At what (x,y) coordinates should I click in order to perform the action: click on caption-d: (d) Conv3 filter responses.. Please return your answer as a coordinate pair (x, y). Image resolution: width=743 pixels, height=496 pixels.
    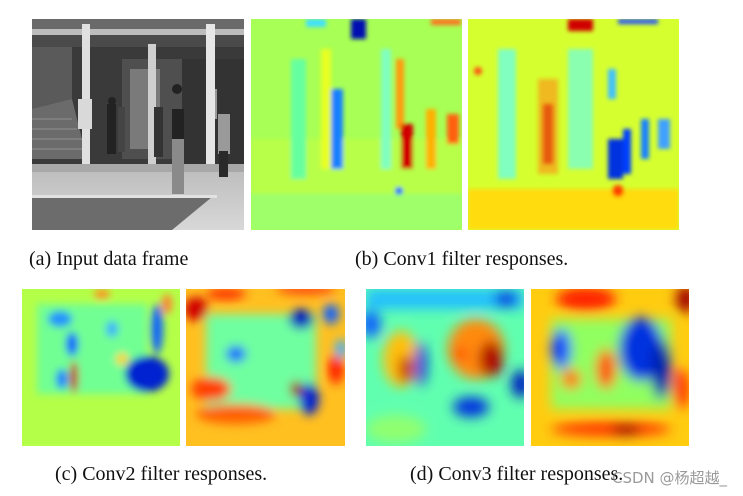
    Looking at the image, I should click on (517, 474).